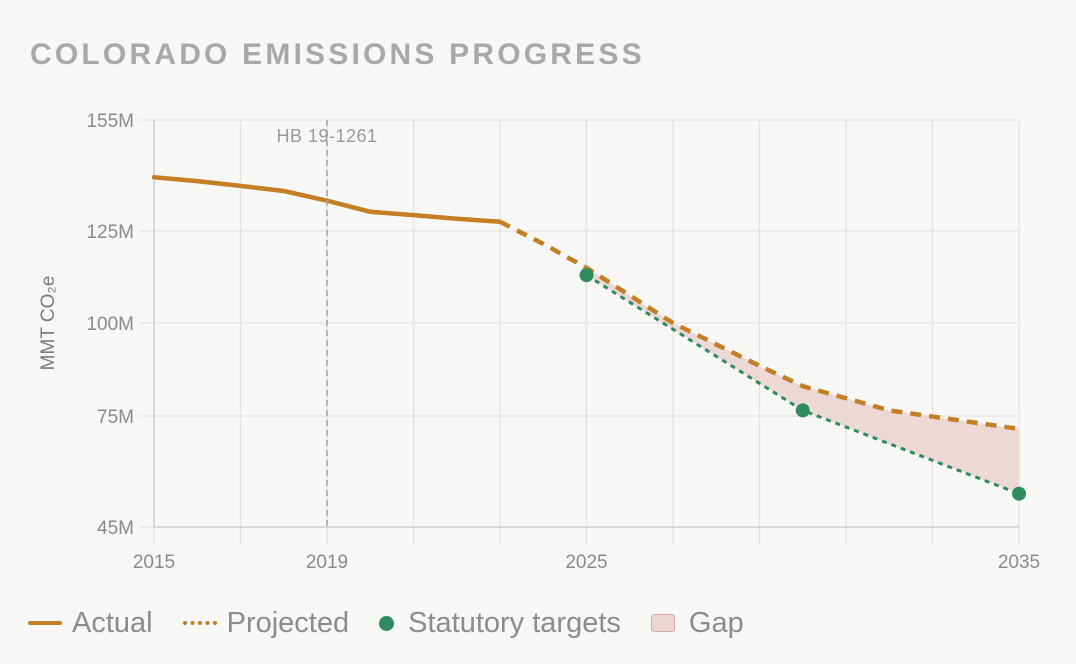 This screenshot has width=1076, height=664. What do you see at coordinates (199, 623) in the screenshot?
I see `legend-swatch-projected` at bounding box center [199, 623].